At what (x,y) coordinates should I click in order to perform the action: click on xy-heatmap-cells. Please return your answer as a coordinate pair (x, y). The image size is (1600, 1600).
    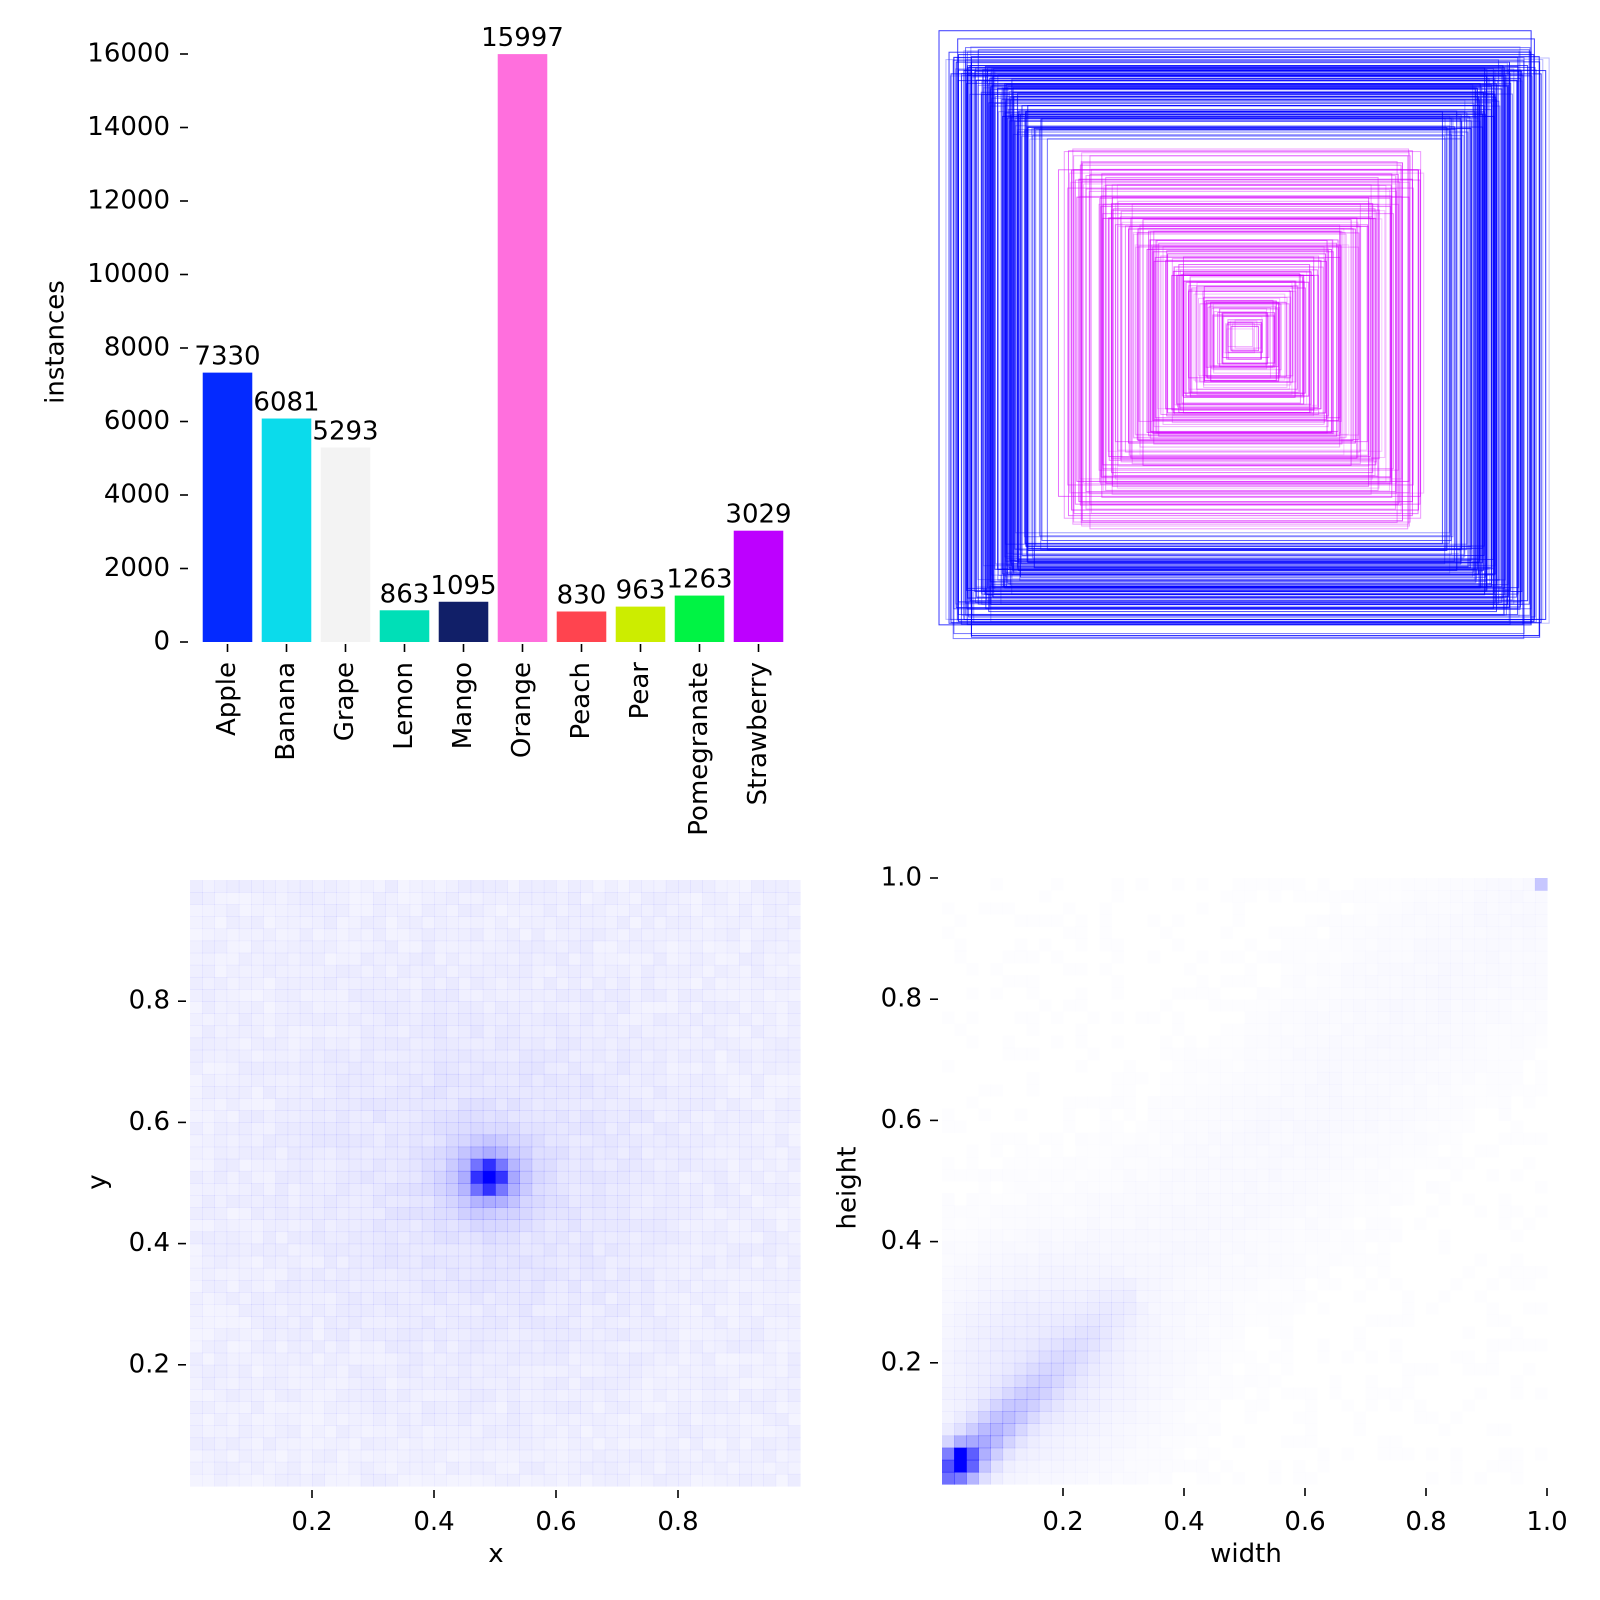
    Looking at the image, I should click on (495, 1183).